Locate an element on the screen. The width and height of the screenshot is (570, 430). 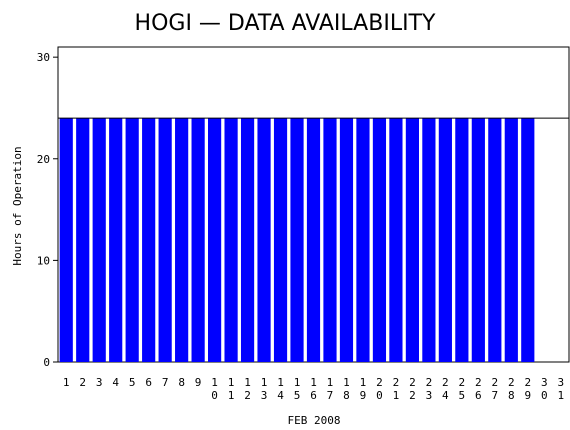
y-axis-label: Hours of Operation is located at coordinates (17, 205).